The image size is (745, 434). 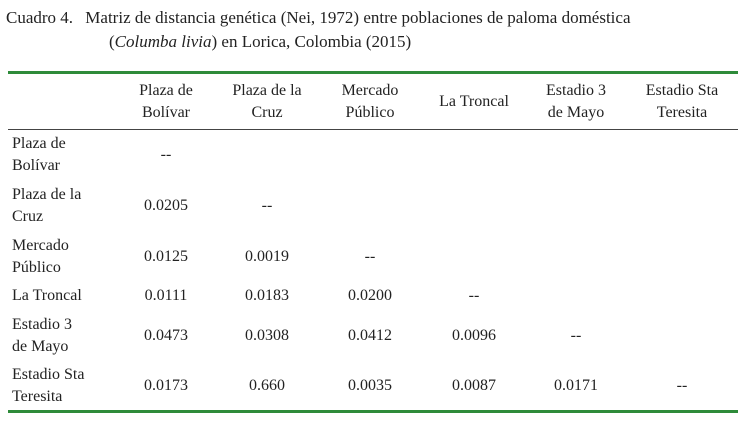 What do you see at coordinates (166, 335) in the screenshot?
I see `cell: 0.0473` at bounding box center [166, 335].